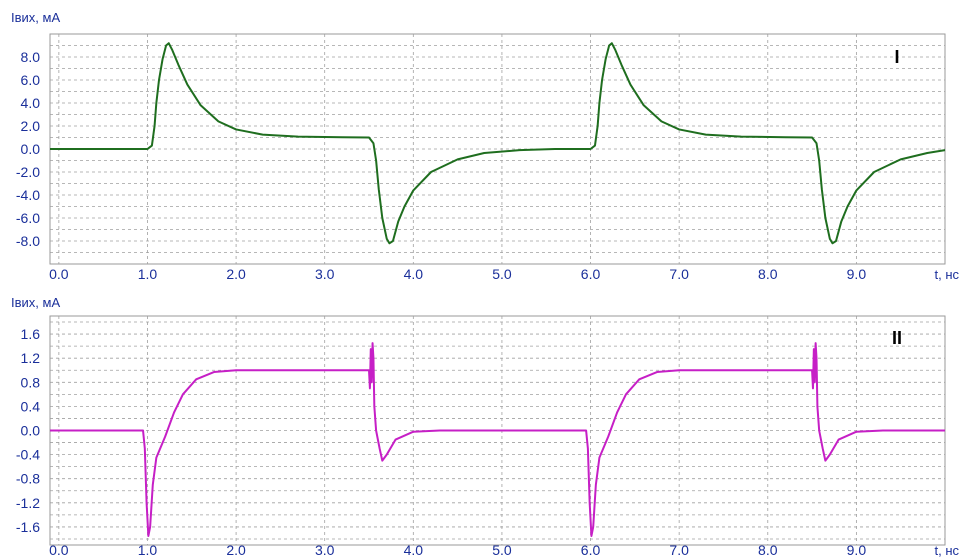  What do you see at coordinates (896, 57) in the screenshot?
I see `panel-label: I` at bounding box center [896, 57].